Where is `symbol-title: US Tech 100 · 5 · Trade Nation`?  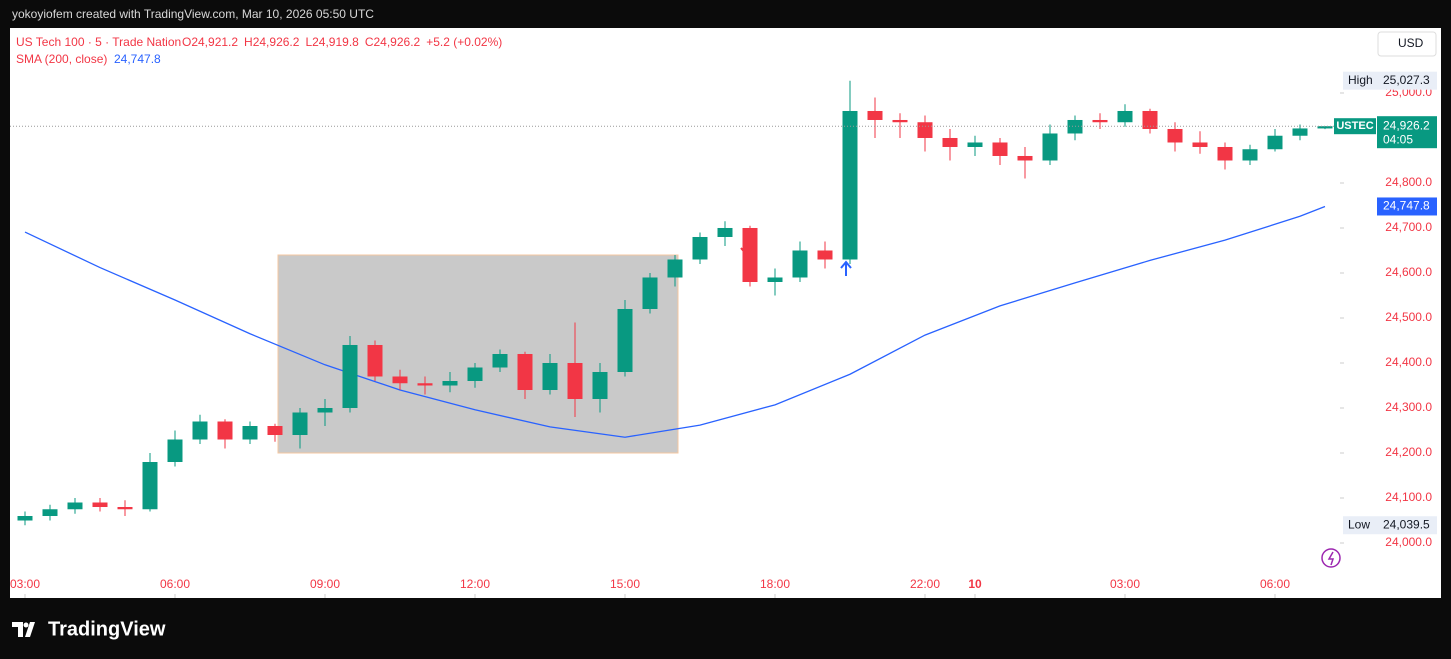 symbol-title: US Tech 100 · 5 · Trade Nation is located at coordinates (98, 42).